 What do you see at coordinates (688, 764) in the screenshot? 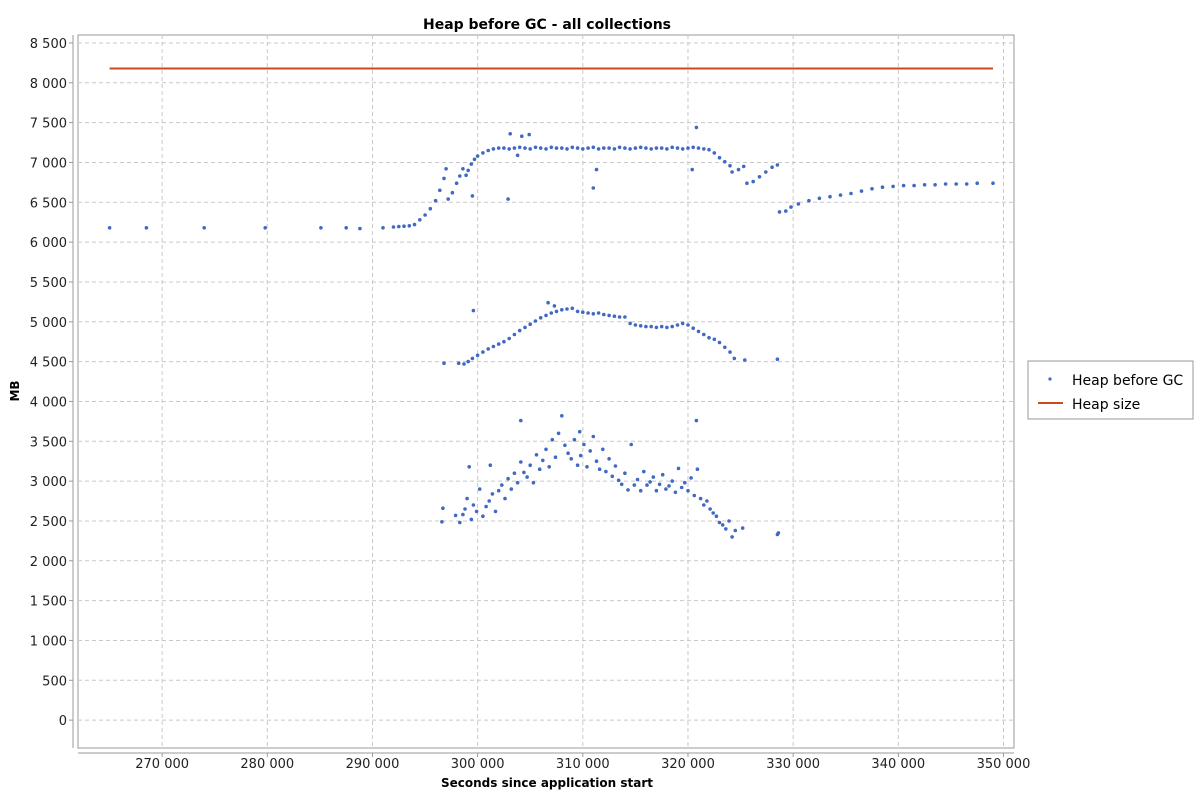
I see `x-tick-label: 320 000` at bounding box center [688, 764].